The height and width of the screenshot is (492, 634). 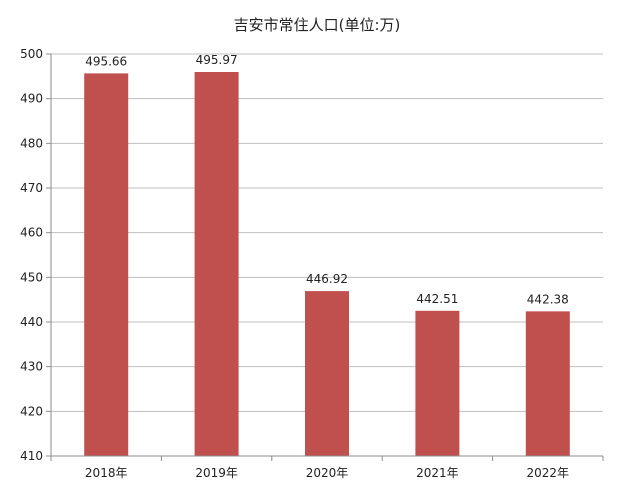 I want to click on y-tick-label: 500, so click(x=31, y=54).